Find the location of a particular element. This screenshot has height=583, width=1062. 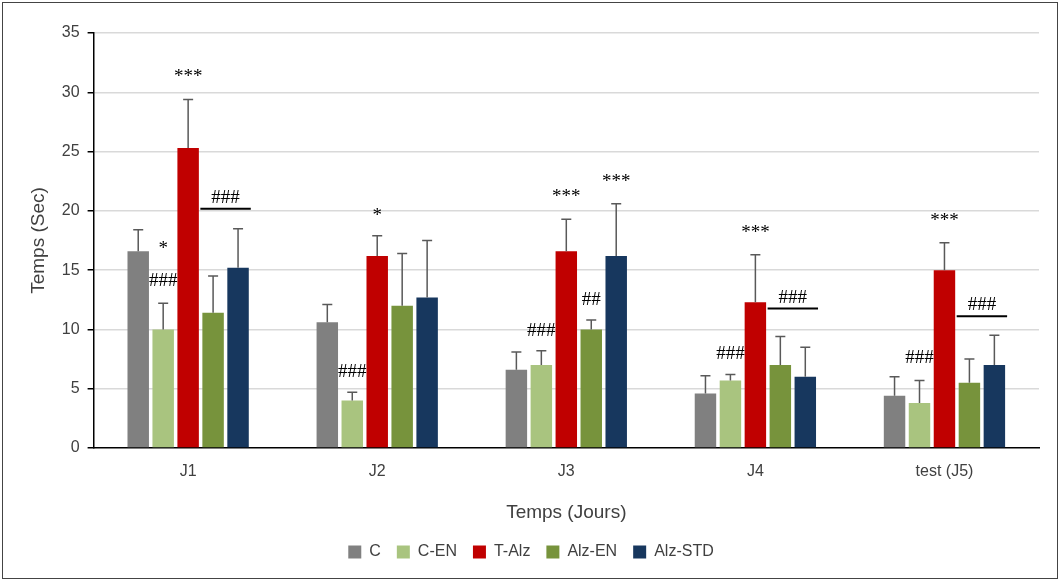

x-tick-label: J4 is located at coordinates (755, 471).